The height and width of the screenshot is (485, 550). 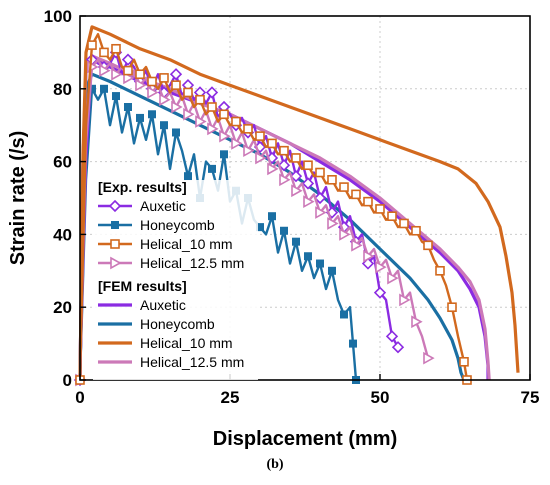 What do you see at coordinates (62, 89) in the screenshot?
I see `y-tick-label: 80` at bounding box center [62, 89].